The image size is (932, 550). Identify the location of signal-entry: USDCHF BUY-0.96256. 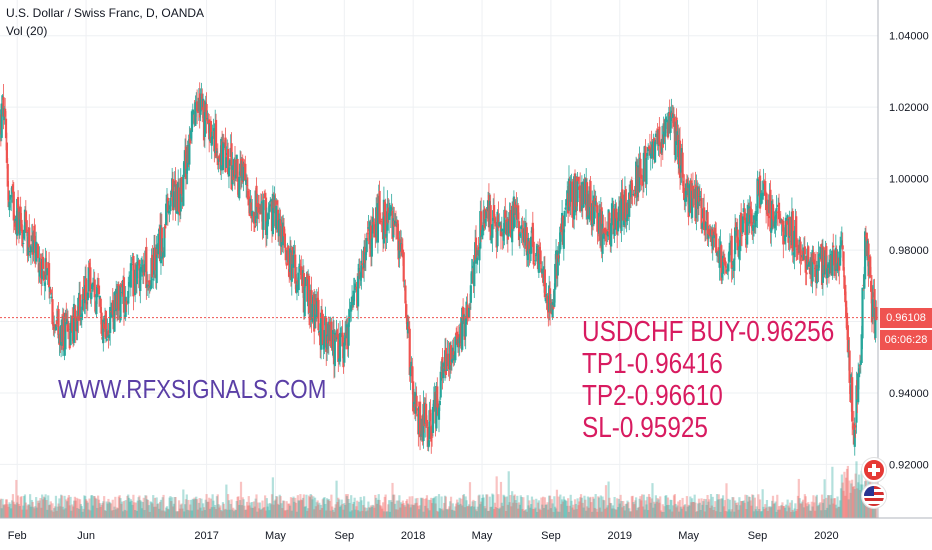
(708, 332).